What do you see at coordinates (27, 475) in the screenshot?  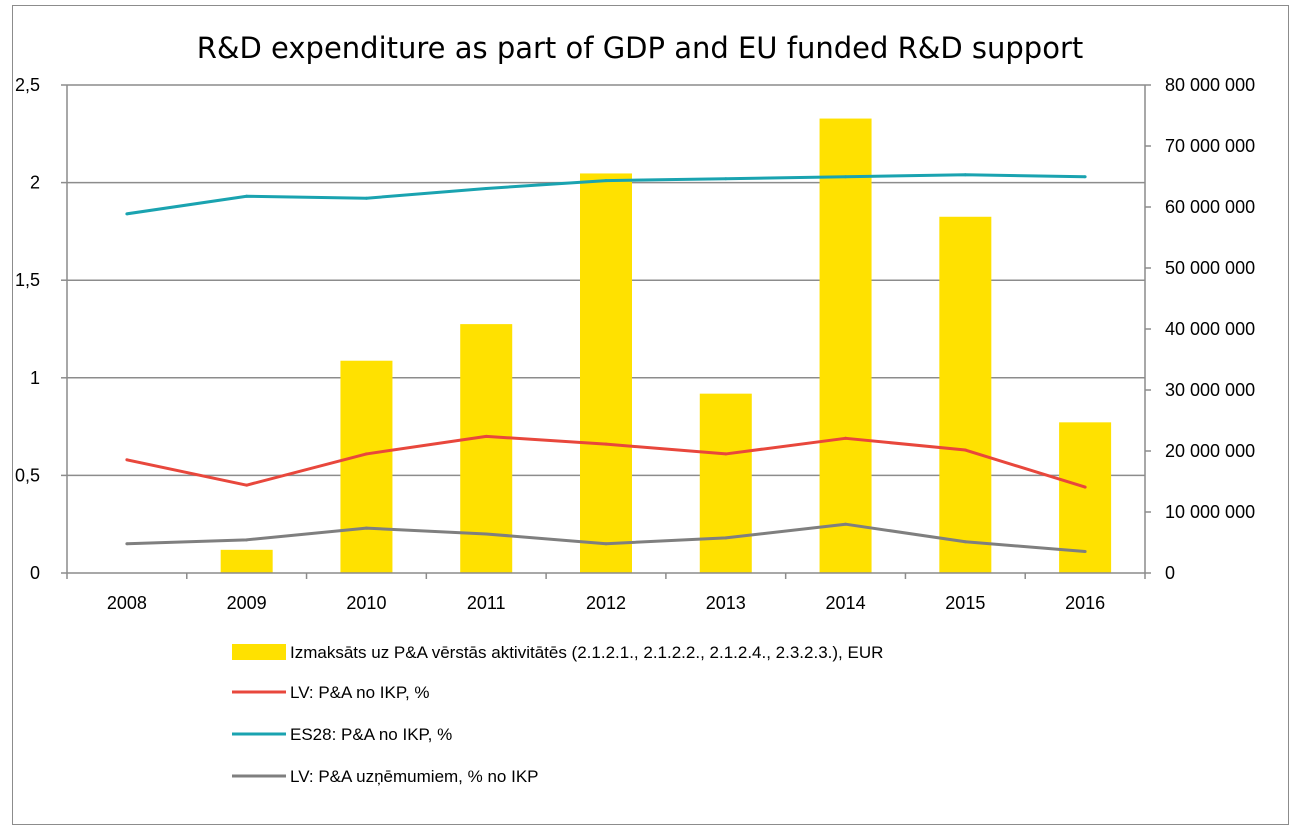 I see `left-tick-label: 0,5` at bounding box center [27, 475].